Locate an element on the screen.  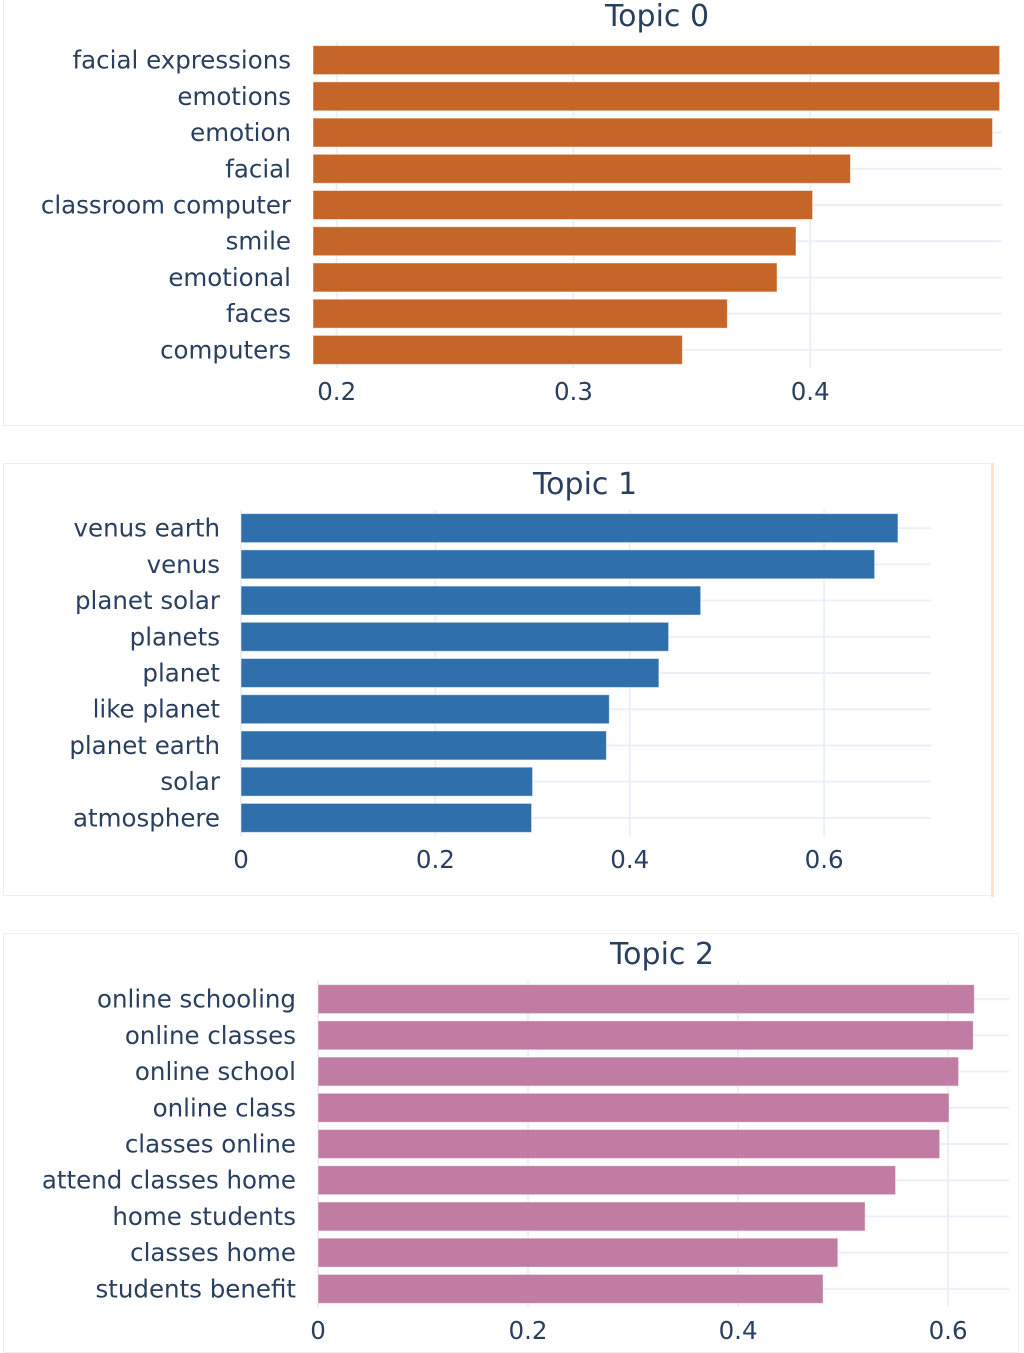
category-label: emotional is located at coordinates (229, 277).